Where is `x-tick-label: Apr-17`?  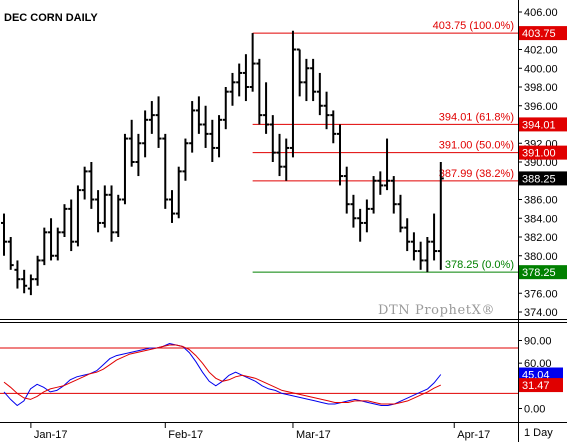 x-tick-label: Apr-17 is located at coordinates (473, 435).